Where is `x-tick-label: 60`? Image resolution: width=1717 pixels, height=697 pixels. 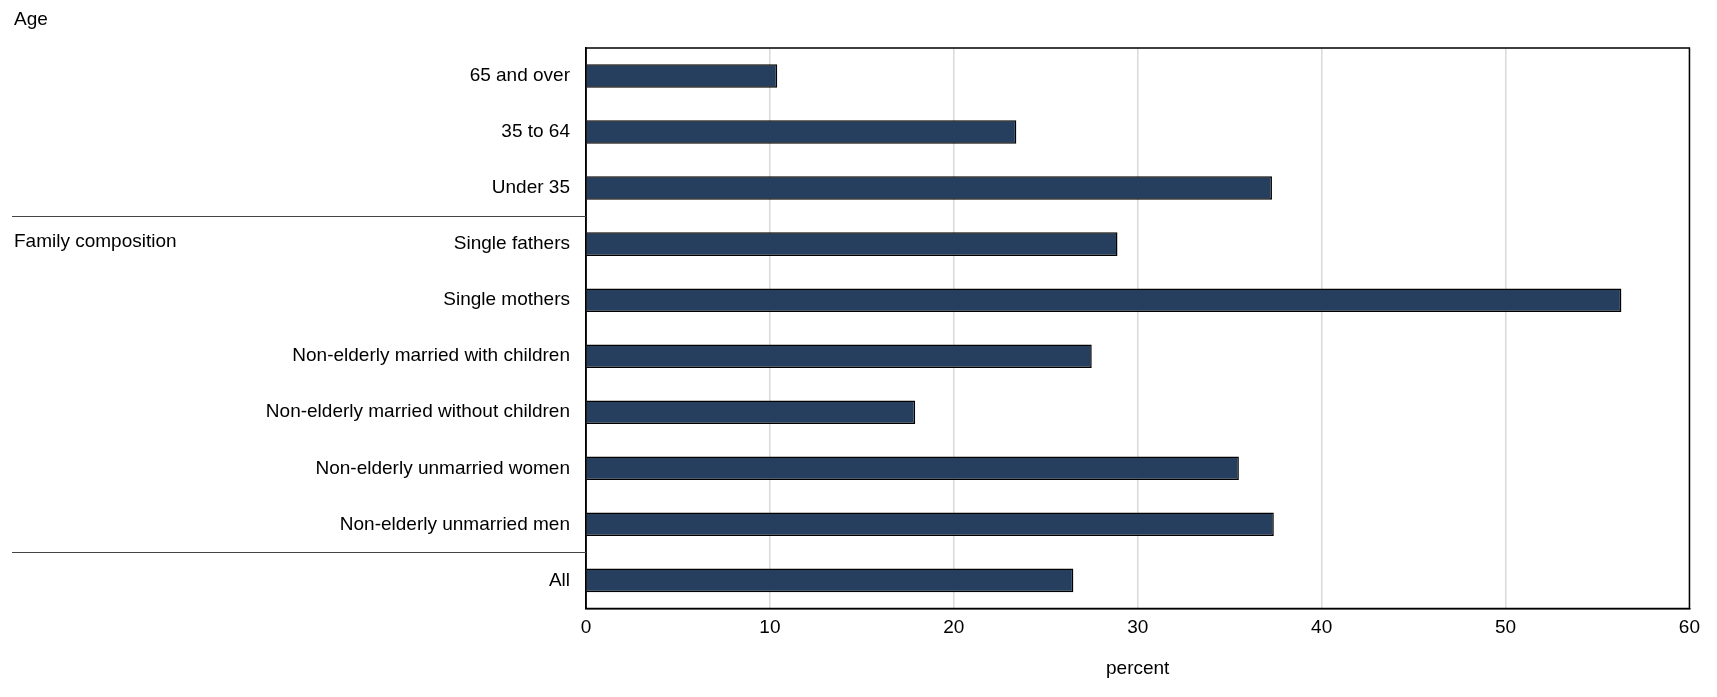 x-tick-label: 60 is located at coordinates (1689, 627).